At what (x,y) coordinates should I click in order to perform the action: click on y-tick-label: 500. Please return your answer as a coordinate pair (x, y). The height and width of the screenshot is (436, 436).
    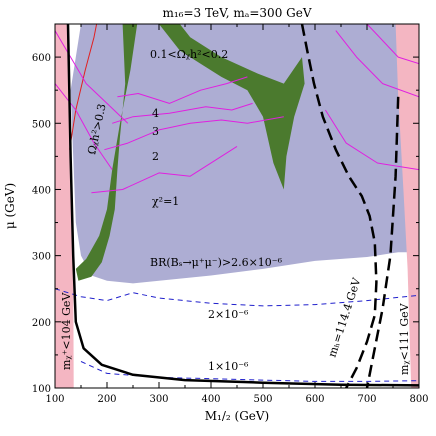
    Looking at the image, I should click on (41, 124).